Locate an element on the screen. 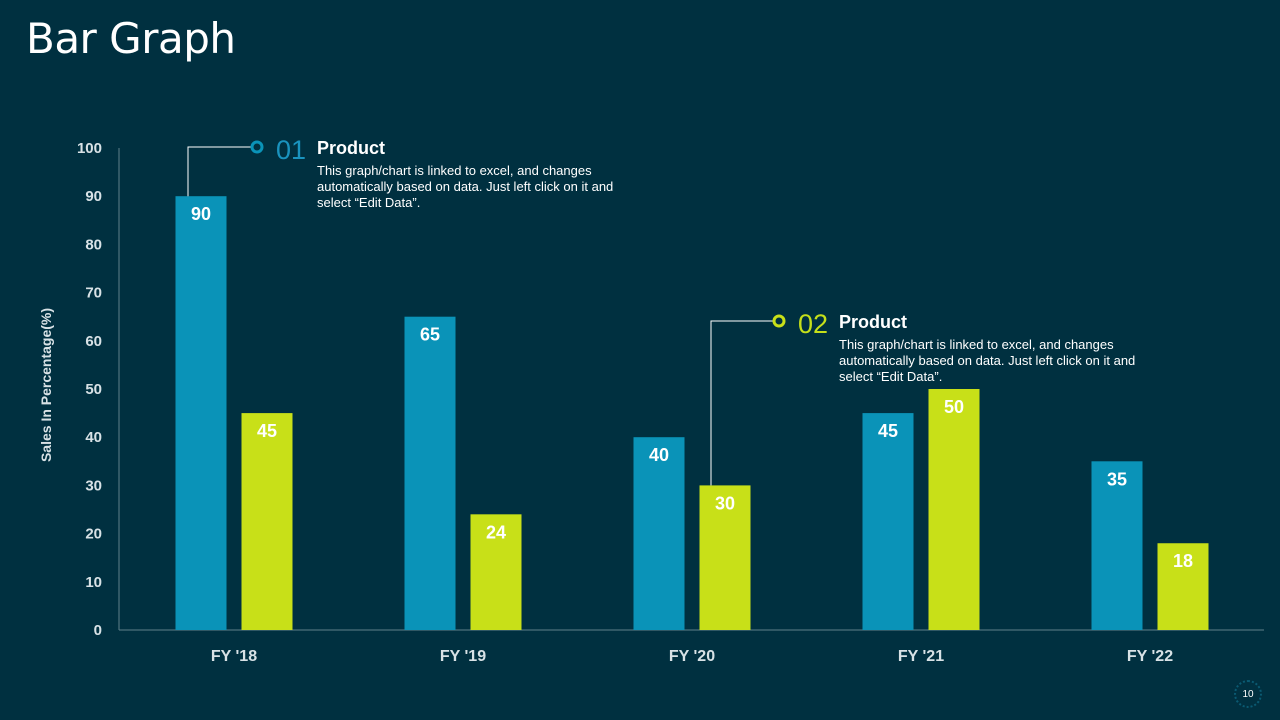  bar-2-fy22 is located at coordinates (1183, 586).